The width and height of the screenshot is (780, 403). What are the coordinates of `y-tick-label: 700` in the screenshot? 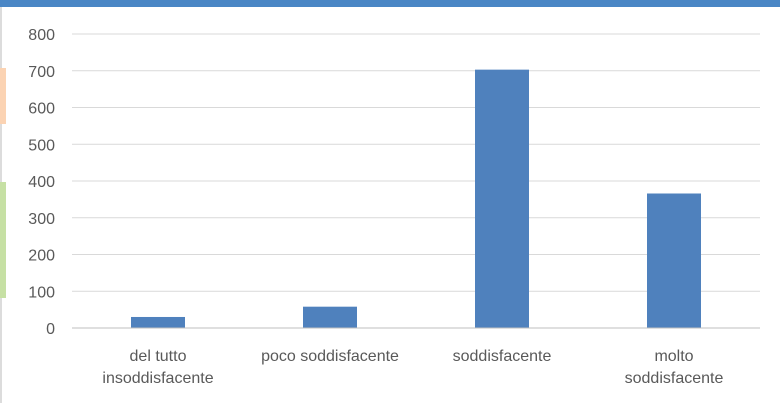 It's located at (41, 72).